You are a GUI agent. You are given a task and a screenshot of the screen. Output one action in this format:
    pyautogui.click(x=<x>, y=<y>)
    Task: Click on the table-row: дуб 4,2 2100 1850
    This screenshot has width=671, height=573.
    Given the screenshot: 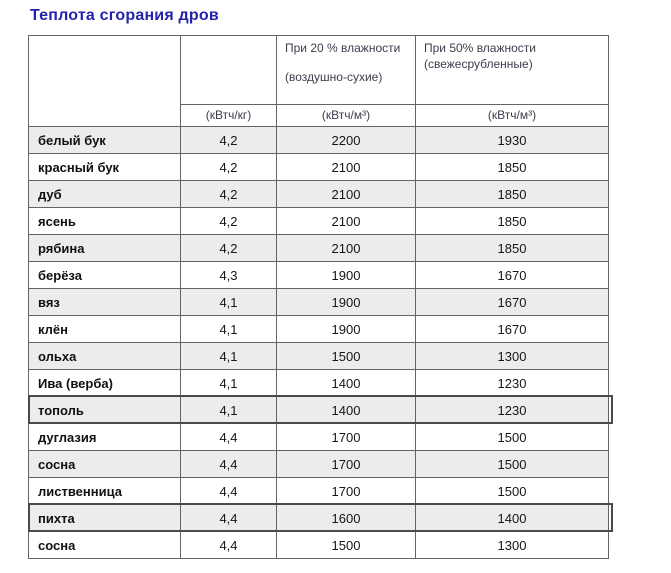 What is the action you would take?
    pyautogui.click(x=318, y=194)
    